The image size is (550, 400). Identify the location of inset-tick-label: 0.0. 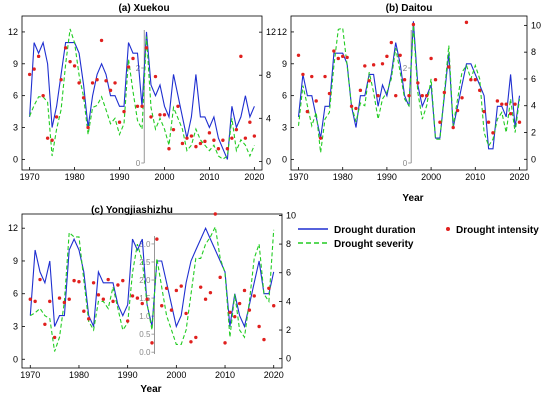
(145, 352).